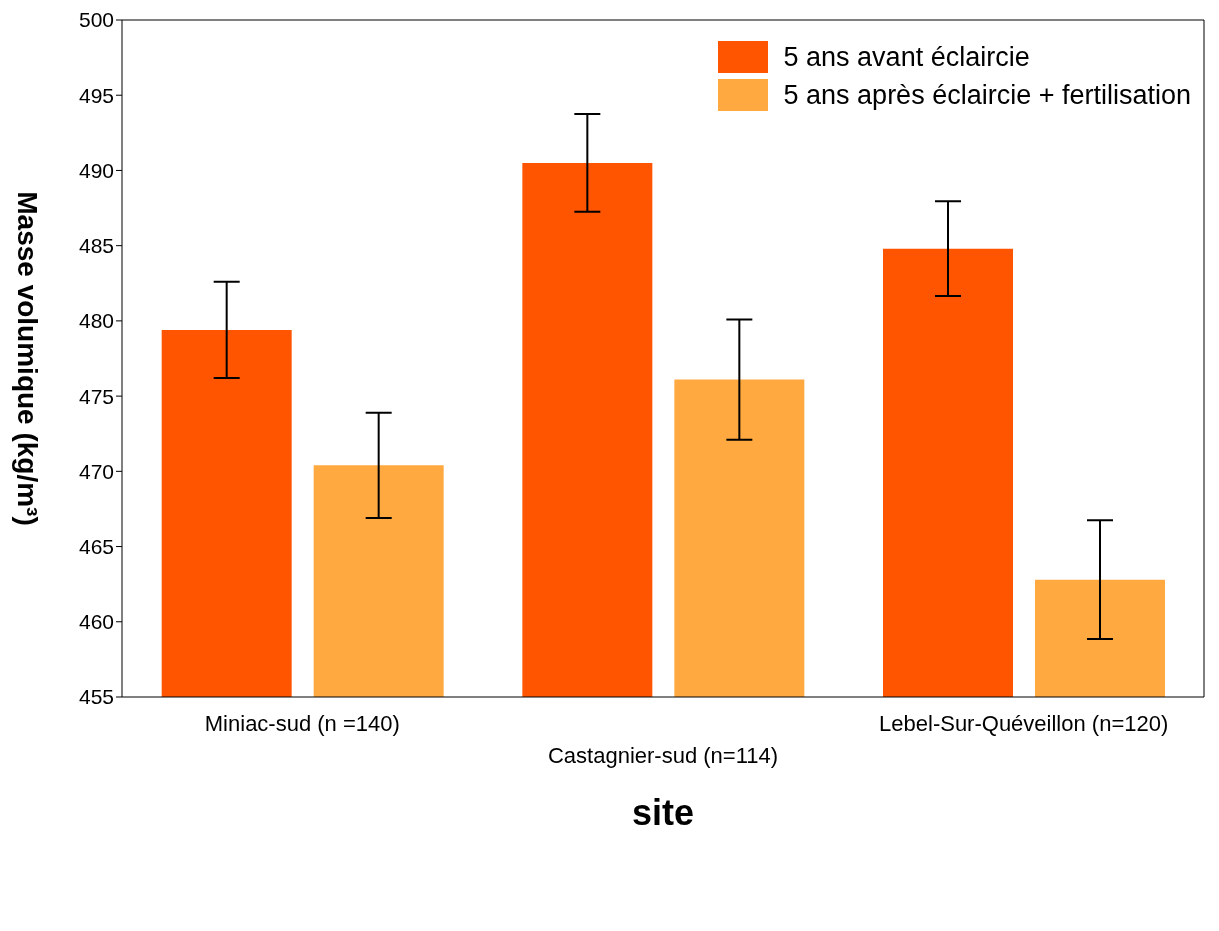 This screenshot has height=931, width=1219. I want to click on legend-label: 5 ans après éclaircie + fertilisation, so click(987, 95).